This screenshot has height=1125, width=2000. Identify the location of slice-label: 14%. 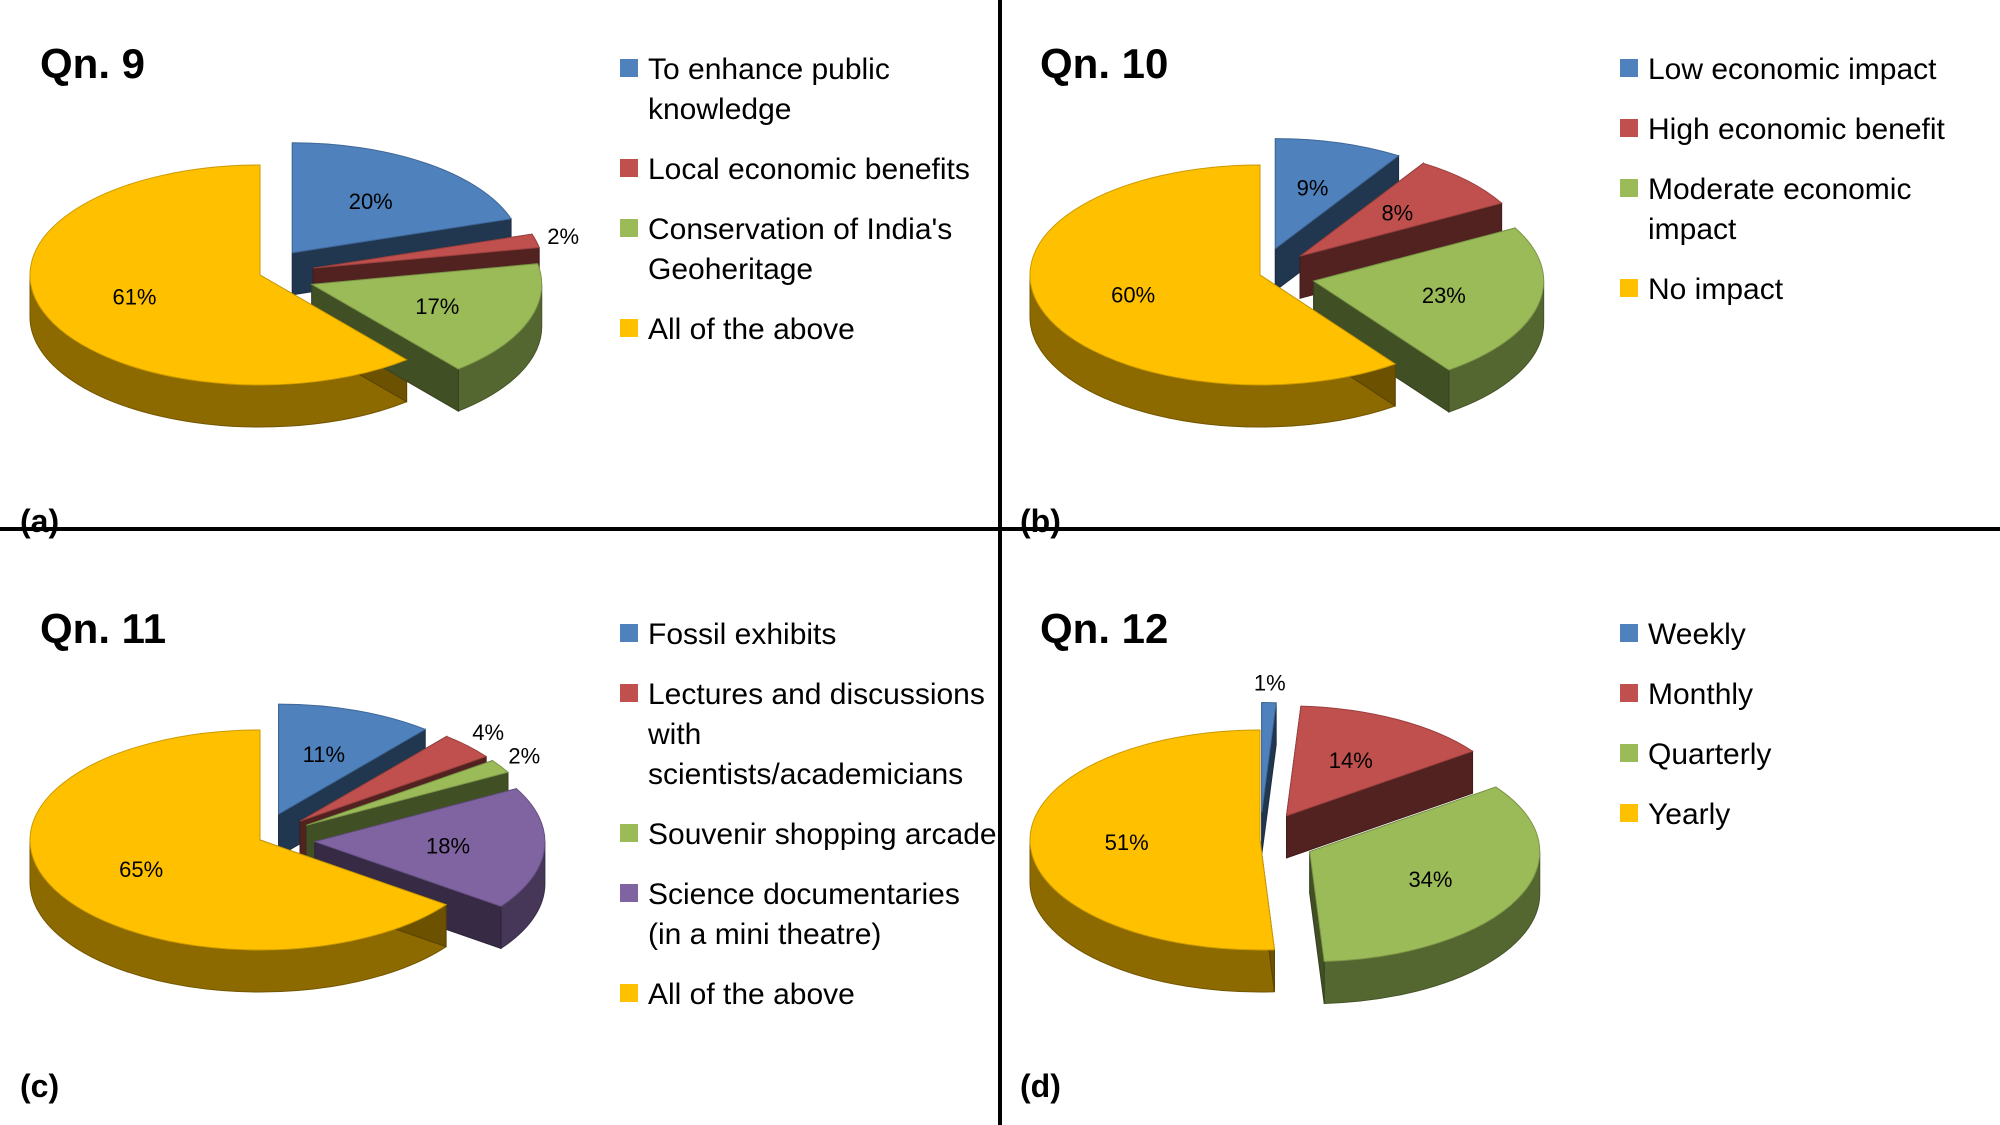
(1351, 760).